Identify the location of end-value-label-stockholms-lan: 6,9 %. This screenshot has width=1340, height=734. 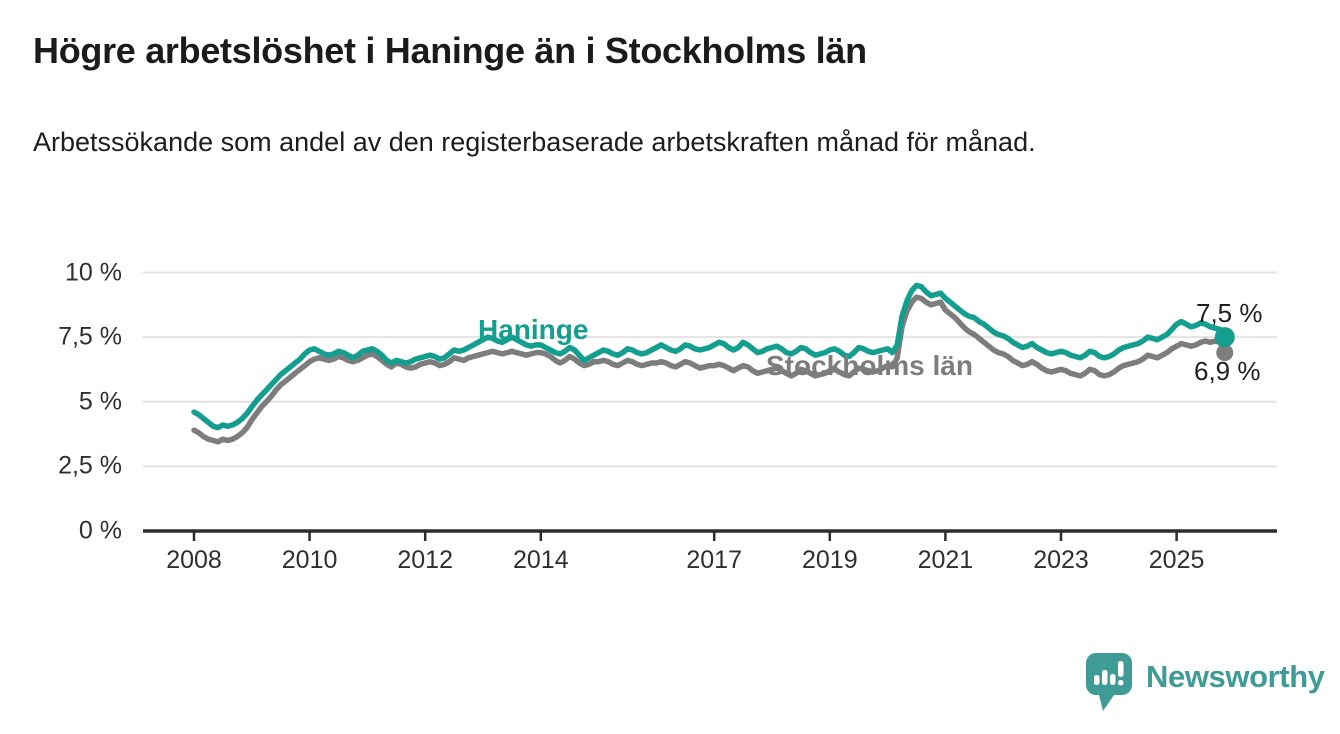
(1227, 371).